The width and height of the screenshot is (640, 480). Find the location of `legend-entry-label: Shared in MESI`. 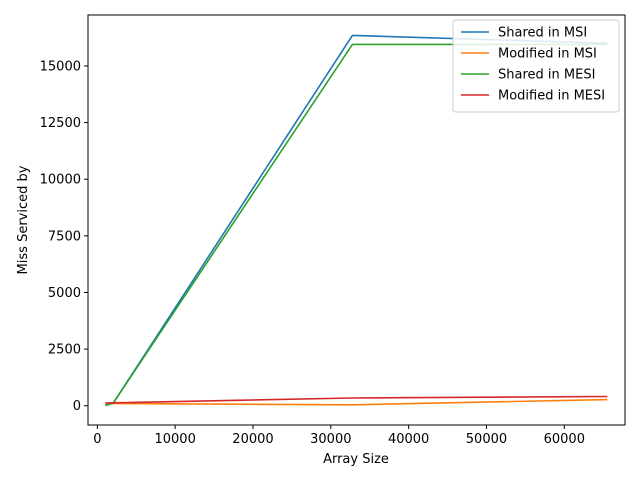

legend-entry-label: Shared in MESI is located at coordinates (546, 75).